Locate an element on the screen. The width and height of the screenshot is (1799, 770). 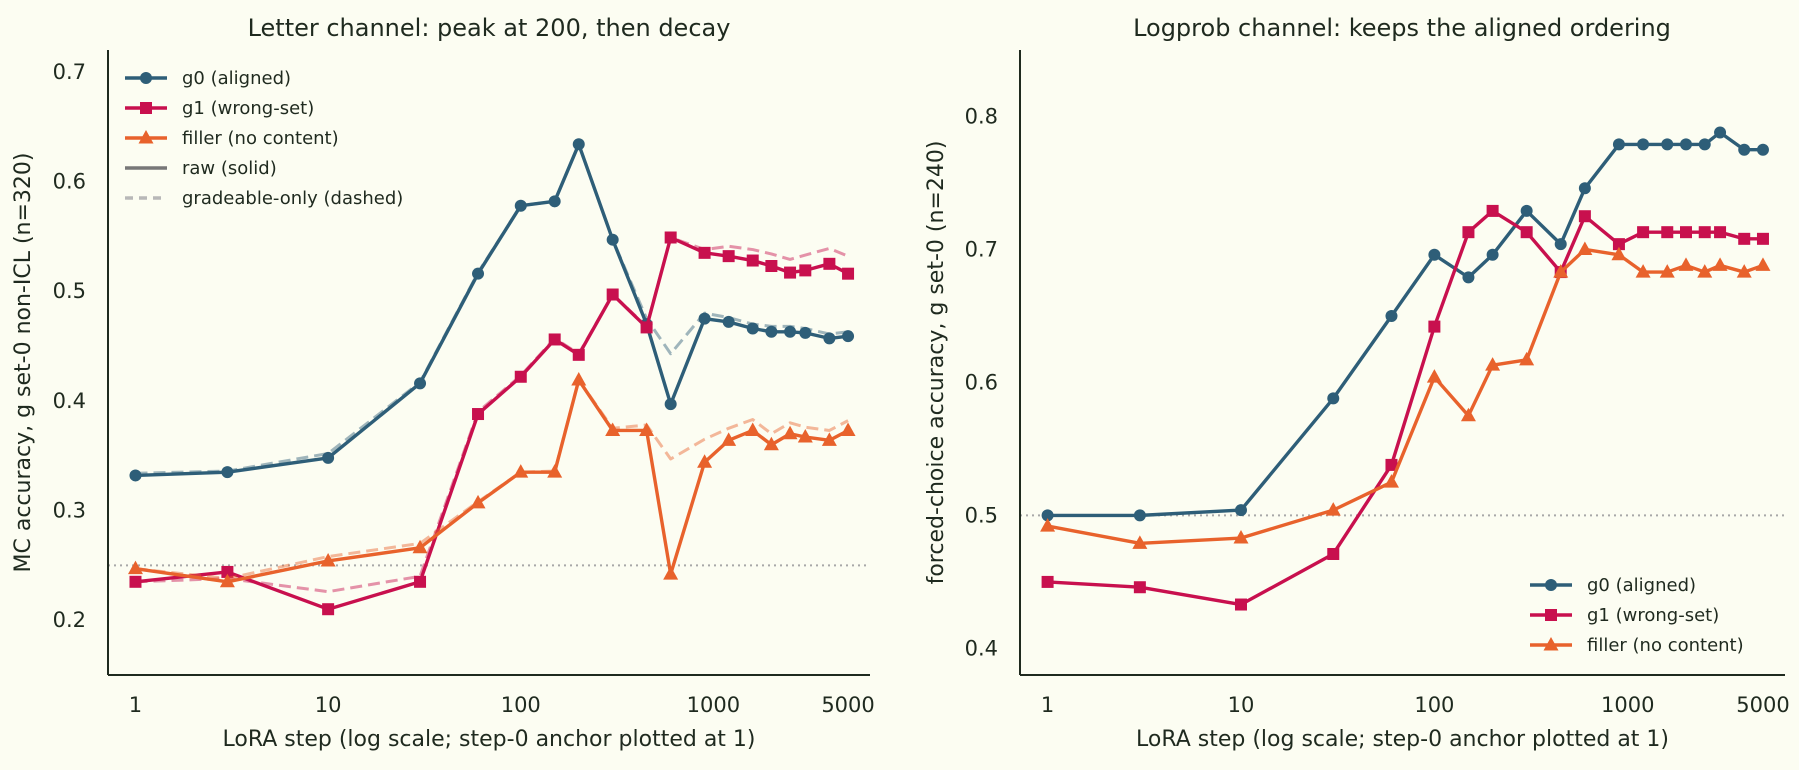
legend-label: g1 (wrong-set) is located at coordinates (248, 108).